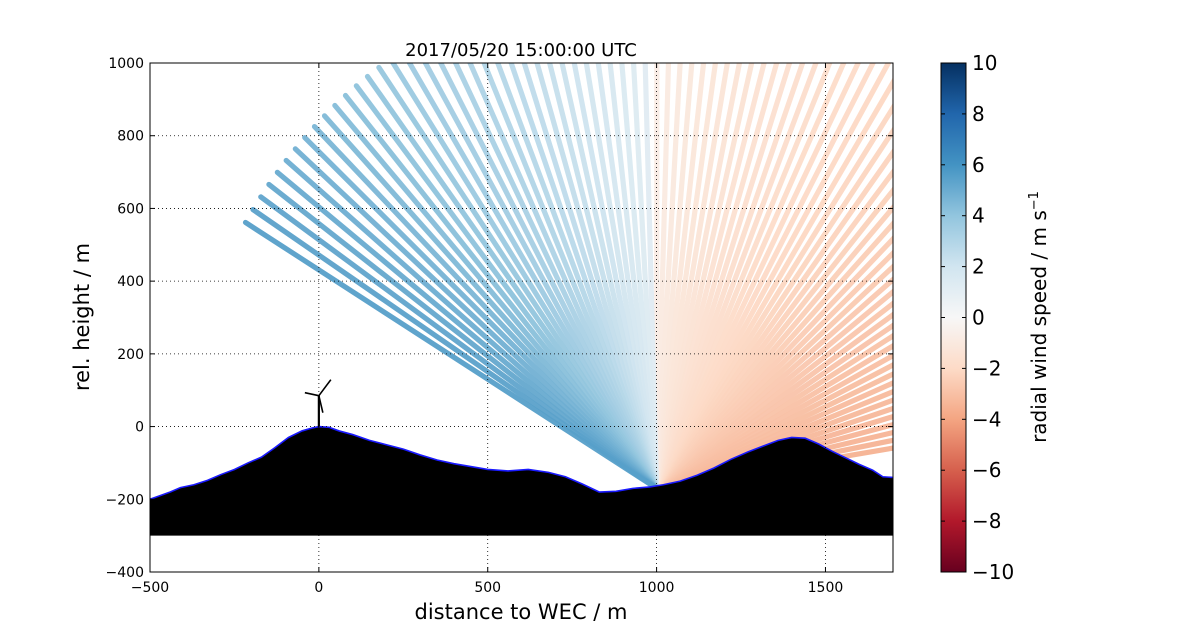  What do you see at coordinates (978, 165) in the screenshot?
I see `colorbar-tick-label: 6` at bounding box center [978, 165].